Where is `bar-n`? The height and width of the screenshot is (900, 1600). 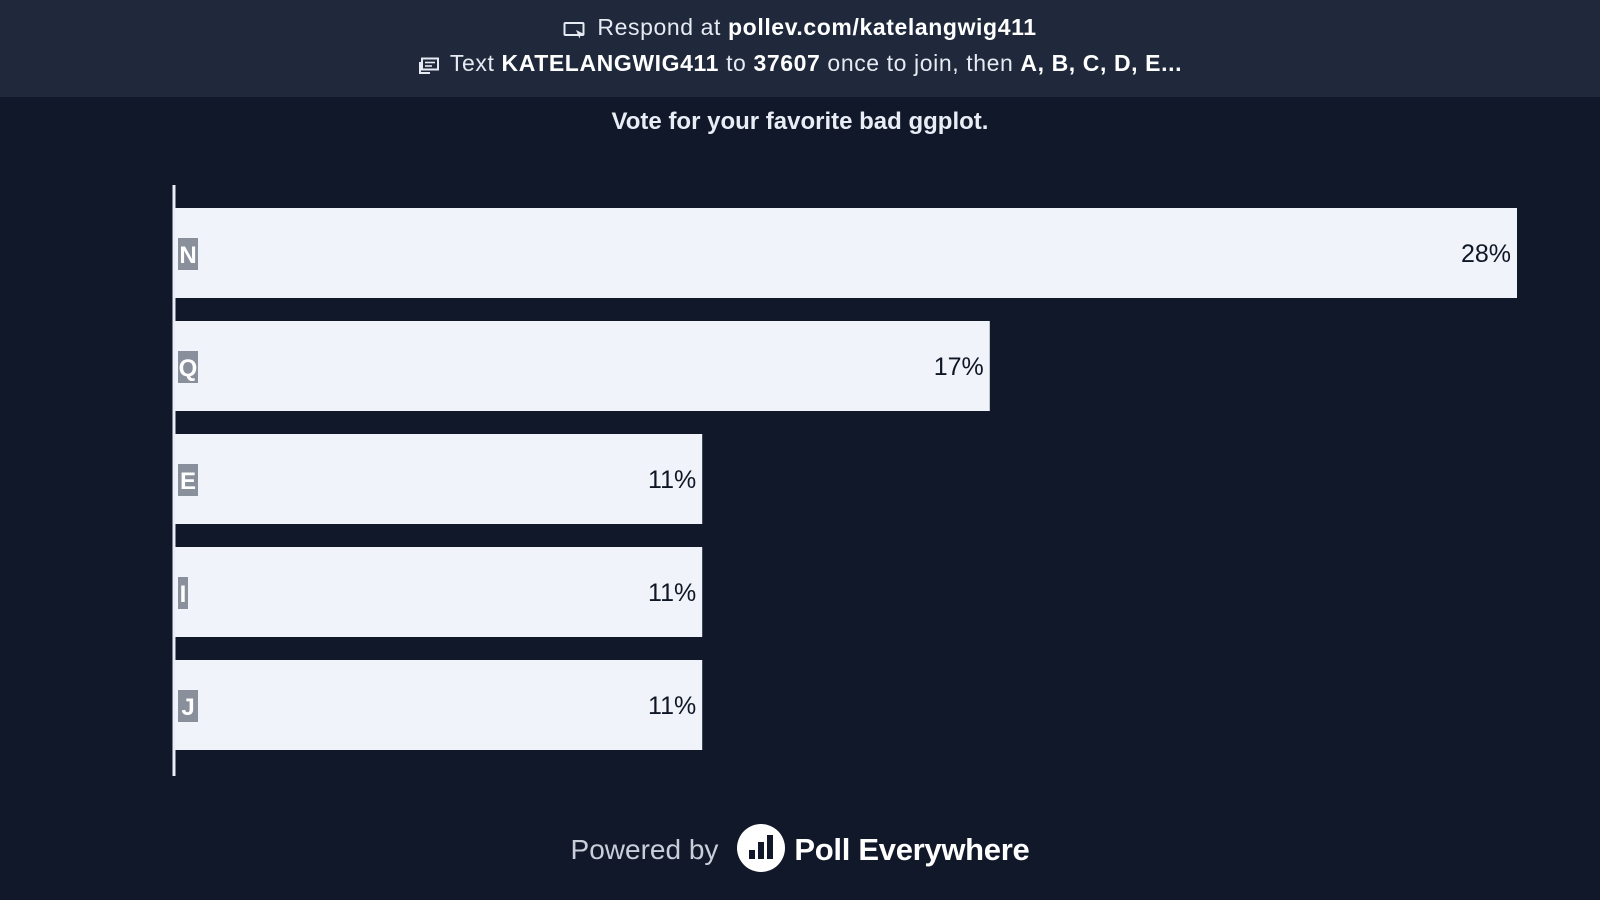 bar-n is located at coordinates (846, 253).